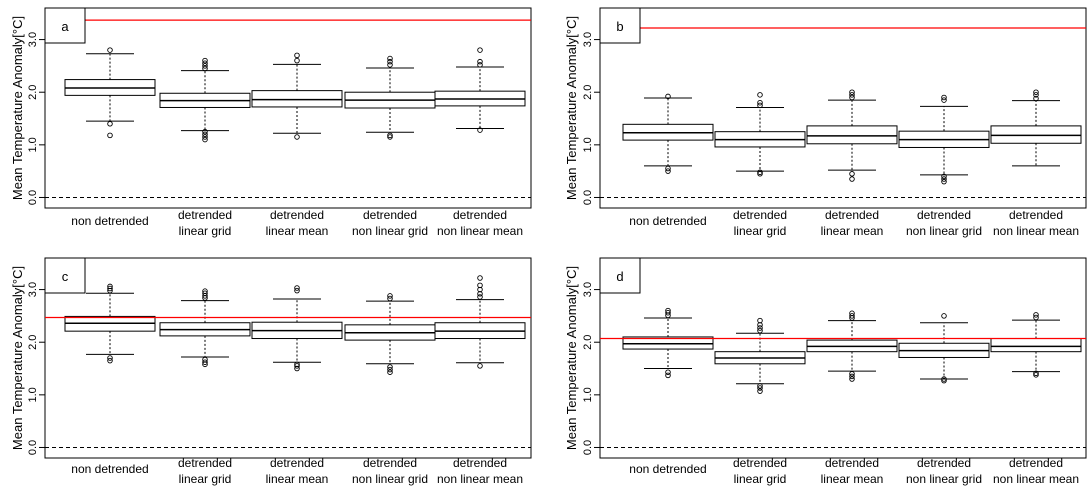 The width and height of the screenshot is (1088, 498). What do you see at coordinates (205, 479) in the screenshot?
I see `x-tick-label: linear grid` at bounding box center [205, 479].